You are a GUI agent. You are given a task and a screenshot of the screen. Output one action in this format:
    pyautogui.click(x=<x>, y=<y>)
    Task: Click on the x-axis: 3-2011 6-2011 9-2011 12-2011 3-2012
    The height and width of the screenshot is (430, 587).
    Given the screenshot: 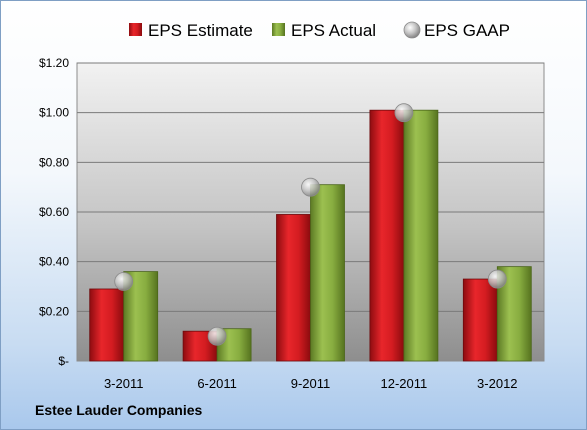 What is the action you would take?
    pyautogui.click(x=311, y=383)
    